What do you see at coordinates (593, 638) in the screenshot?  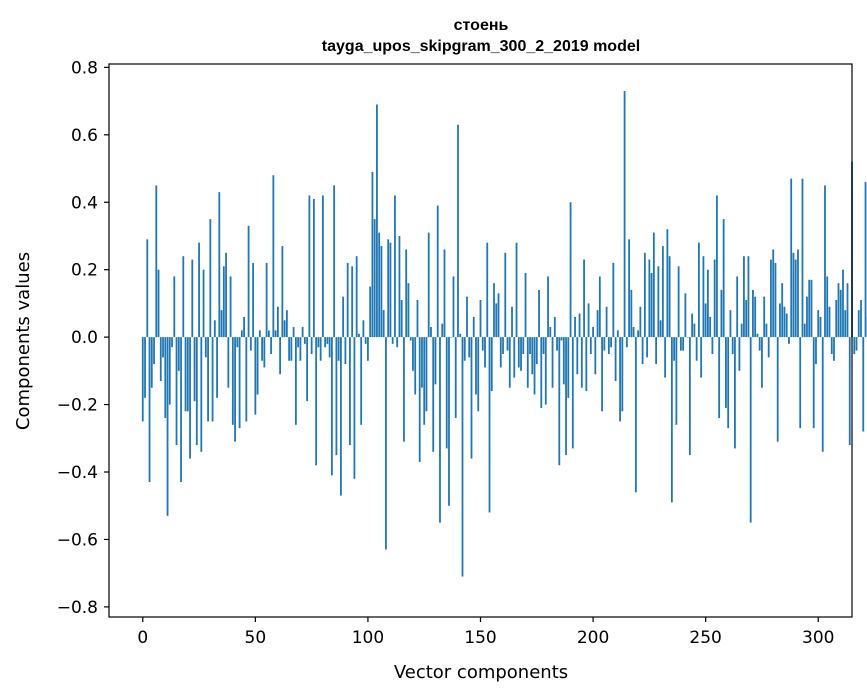 I see `x-tick-label: 200` at bounding box center [593, 638].